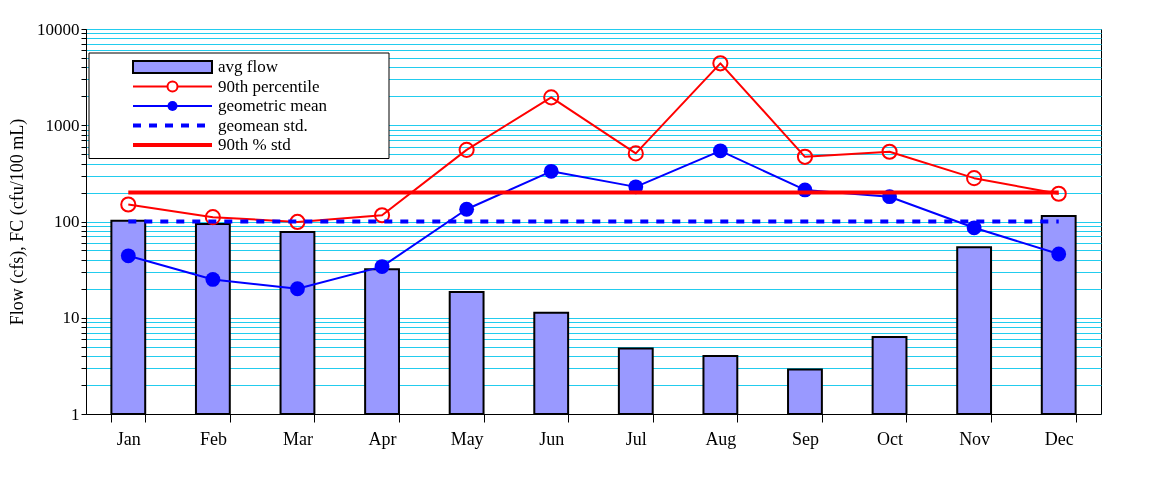 The image size is (1152, 480). What do you see at coordinates (552, 438) in the screenshot?
I see `x-tick-label: Jun` at bounding box center [552, 438].